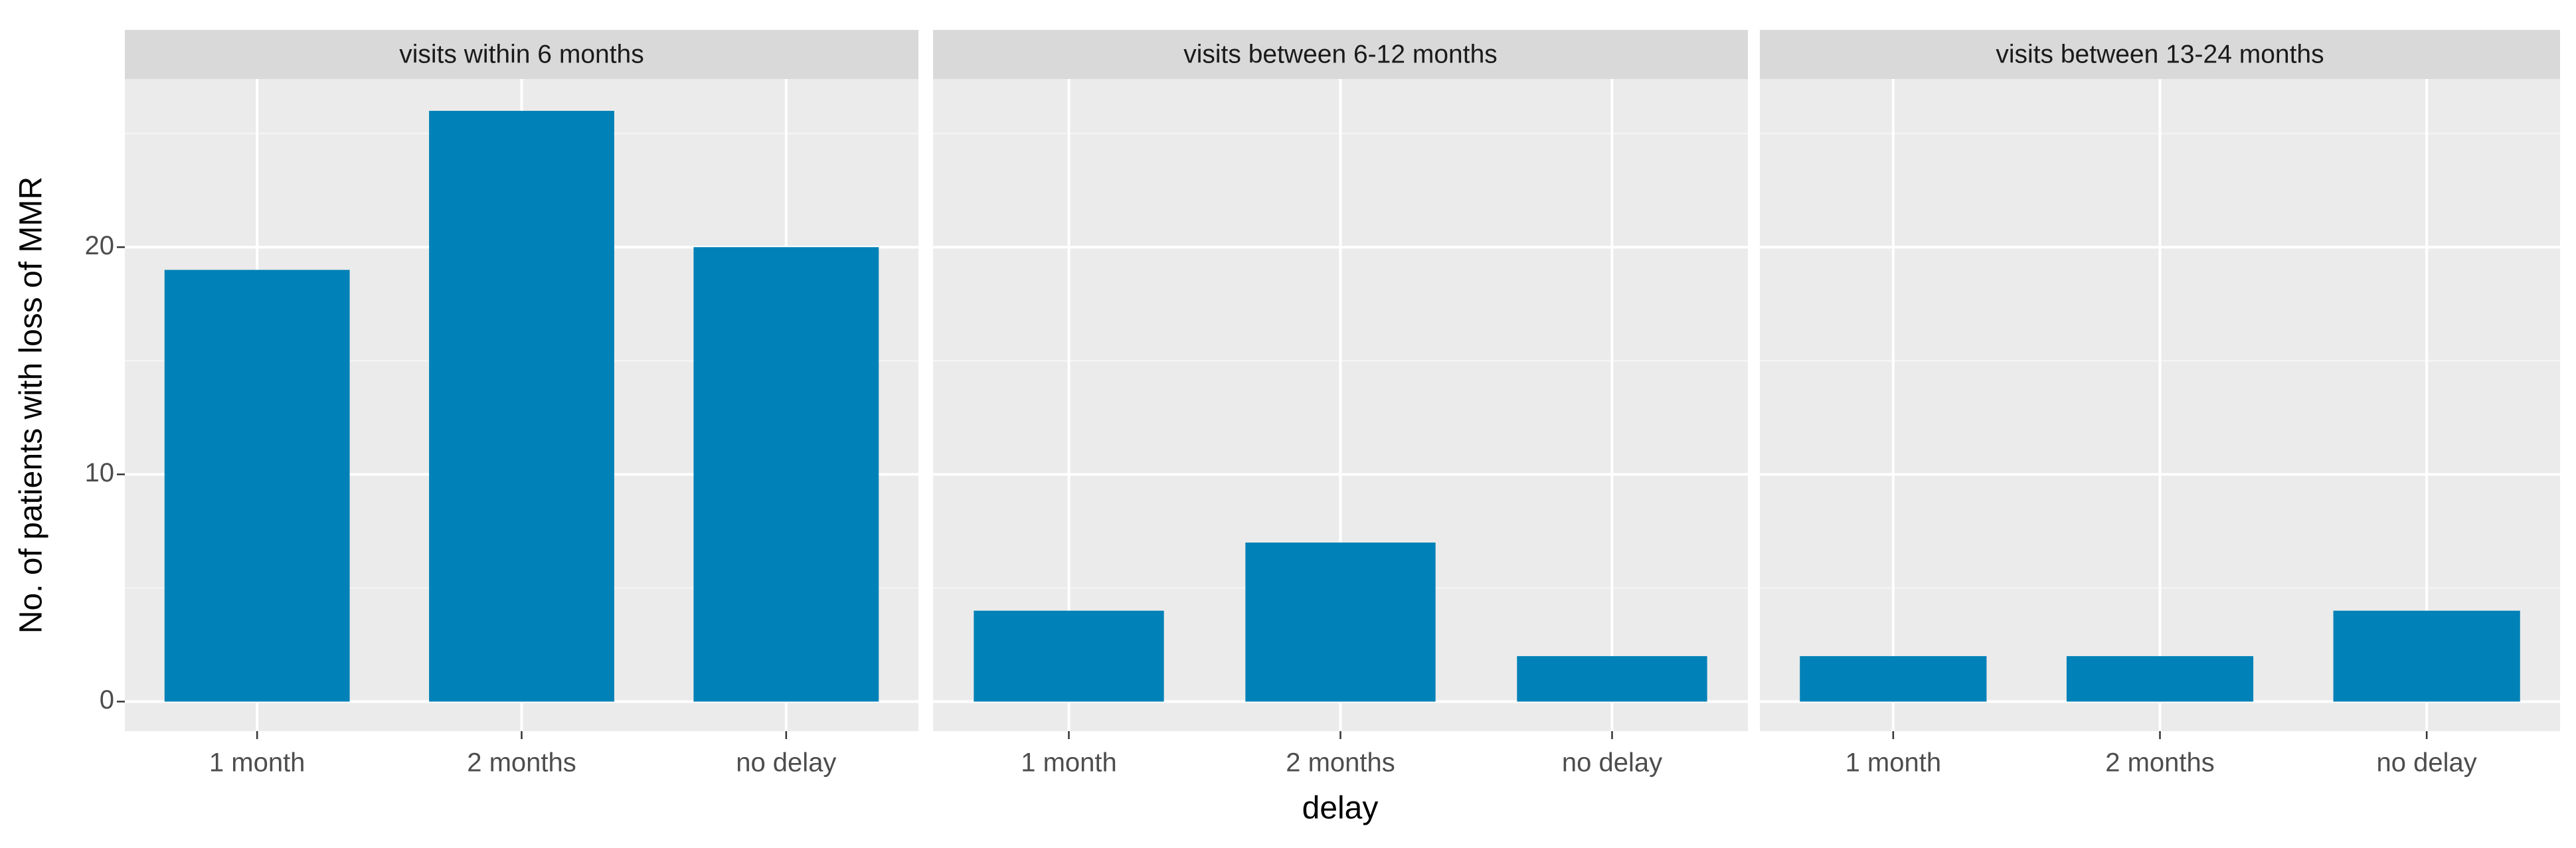  I want to click on y-tick-label: 20, so click(100, 245).